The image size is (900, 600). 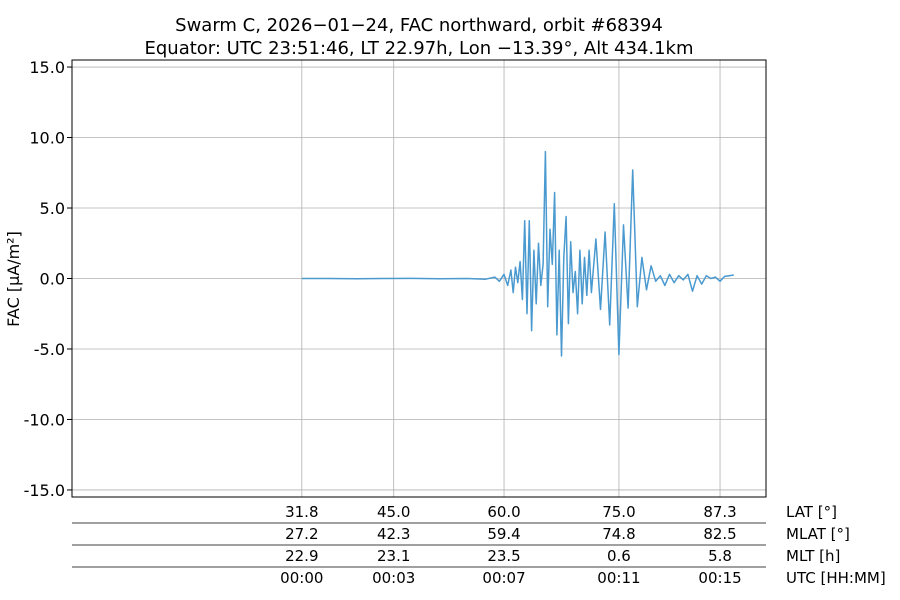 What do you see at coordinates (44, 490) in the screenshot?
I see `y-tick-label: -15.0` at bounding box center [44, 490].